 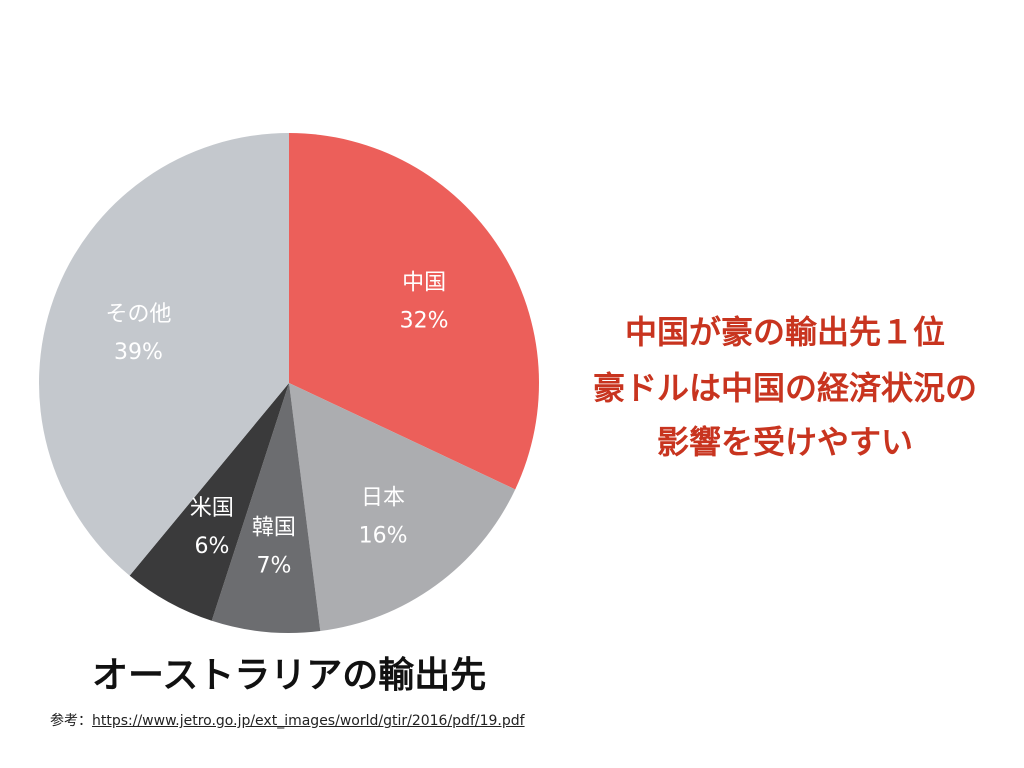 I want to click on pie-slice-name-4: その他, so click(x=138, y=314).